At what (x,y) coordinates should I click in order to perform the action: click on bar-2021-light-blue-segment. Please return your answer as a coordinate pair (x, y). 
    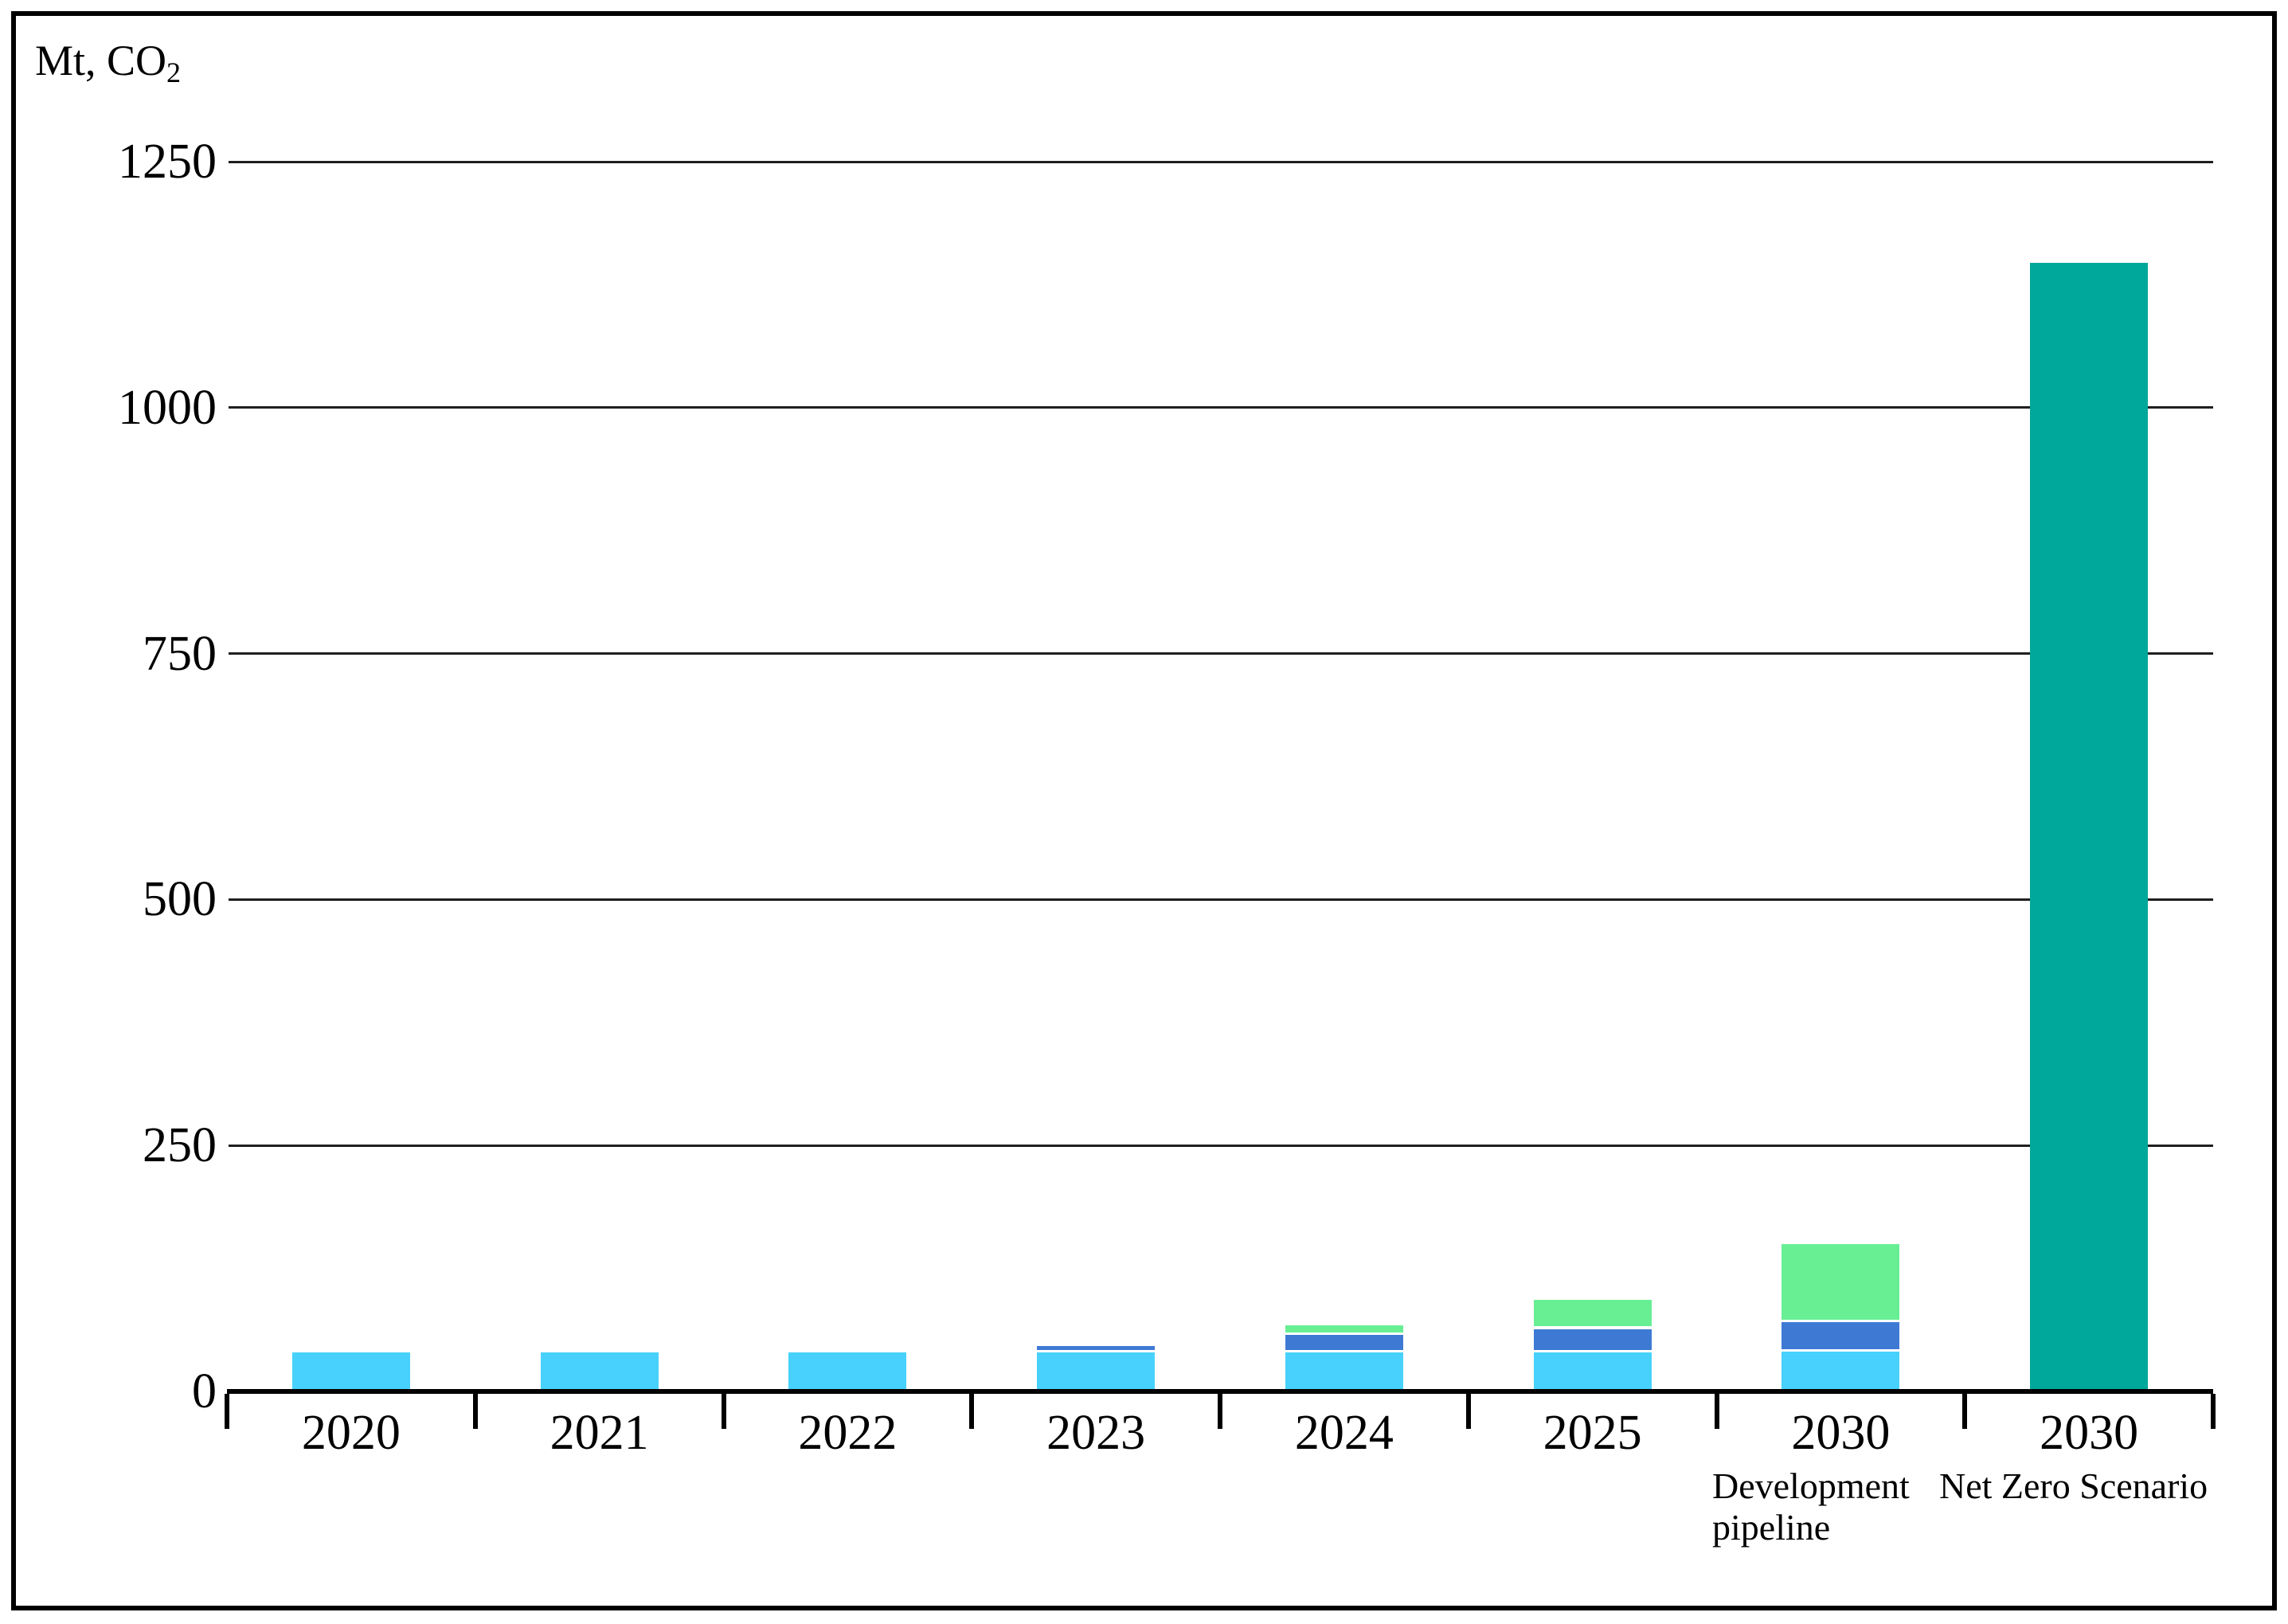
    Looking at the image, I should click on (599, 1370).